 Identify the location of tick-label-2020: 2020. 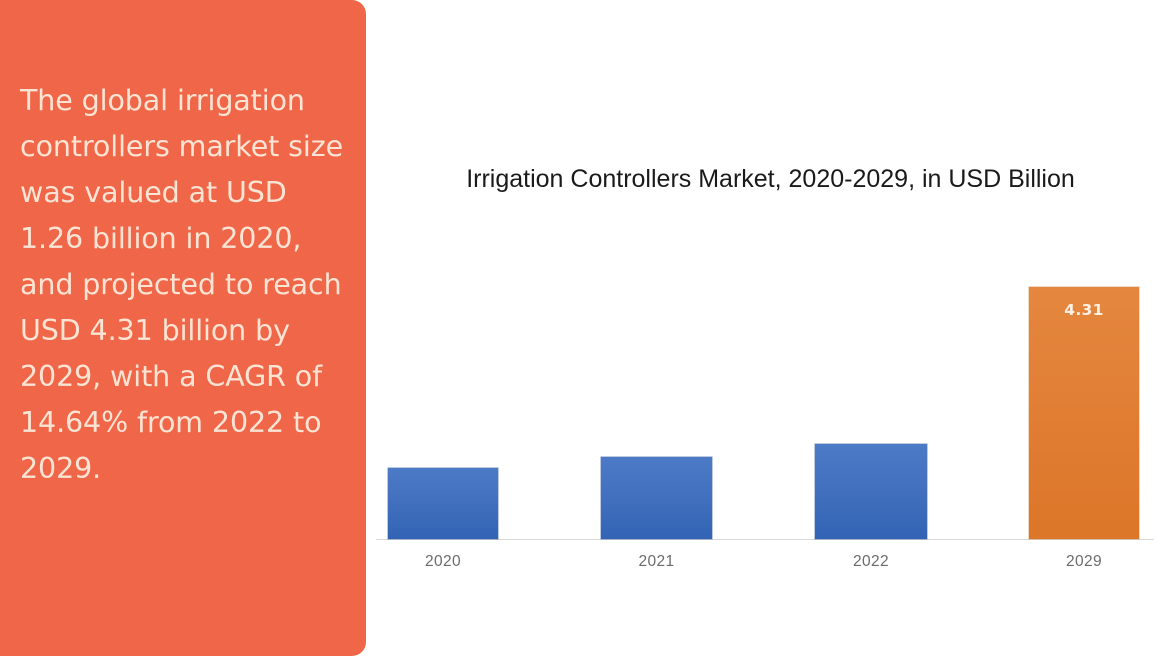
(443, 561).